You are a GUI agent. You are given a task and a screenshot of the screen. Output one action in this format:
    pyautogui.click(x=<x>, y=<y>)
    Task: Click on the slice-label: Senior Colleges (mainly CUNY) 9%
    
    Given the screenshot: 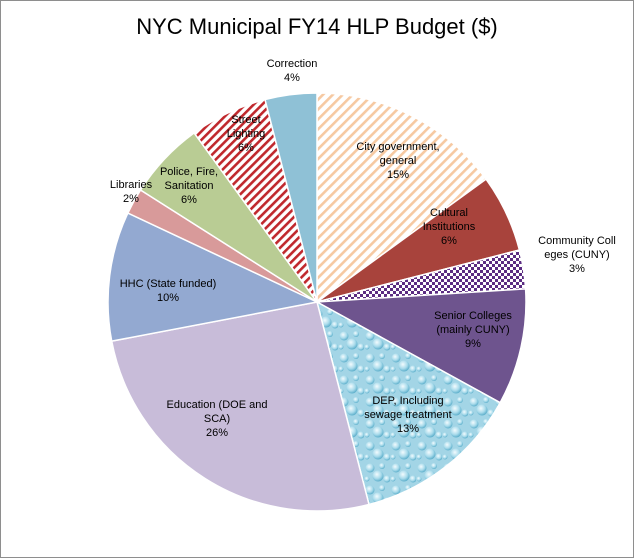 What is the action you would take?
    pyautogui.click(x=473, y=330)
    